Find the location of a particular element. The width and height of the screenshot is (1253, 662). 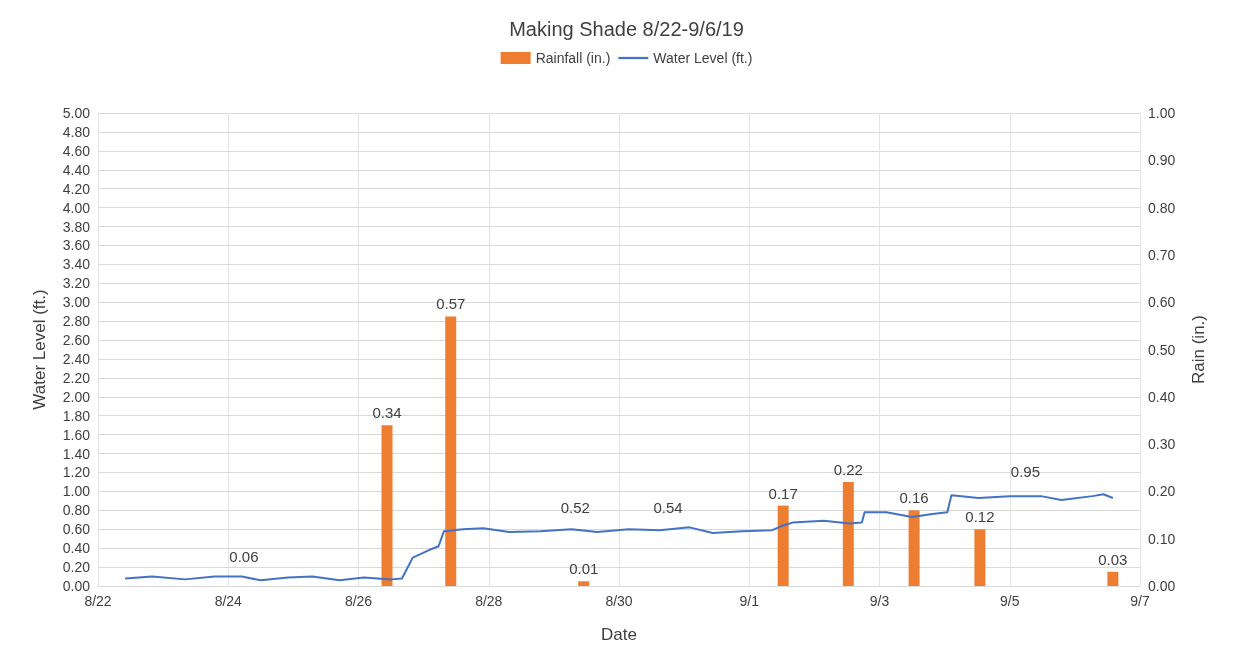

data-label: 0.01 is located at coordinates (584, 569).